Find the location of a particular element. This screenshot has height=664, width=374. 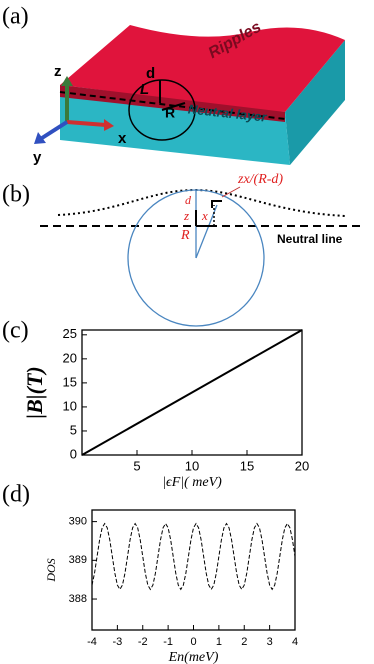

x-axis-label: |ϵF|( meV) is located at coordinates (192, 482).